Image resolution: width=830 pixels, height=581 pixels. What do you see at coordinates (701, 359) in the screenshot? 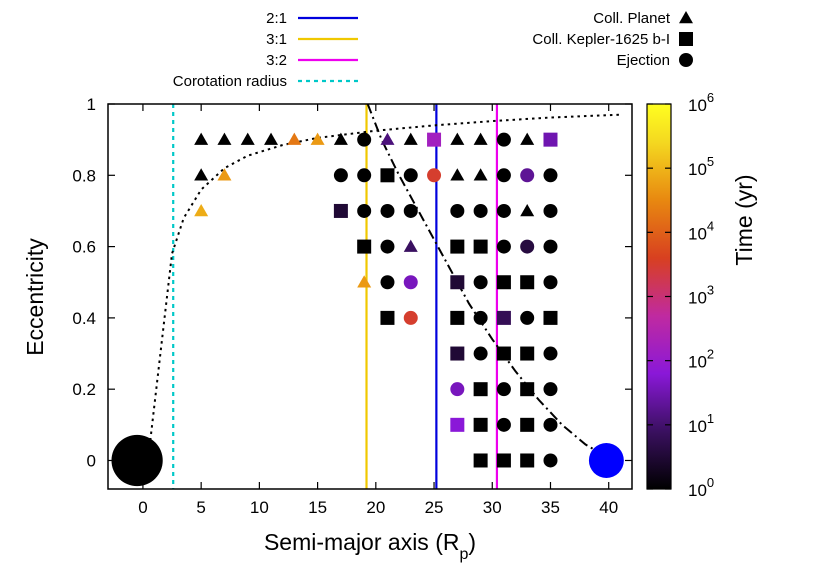
I see `colorbar-tick-label: 10²` at bounding box center [701, 359].